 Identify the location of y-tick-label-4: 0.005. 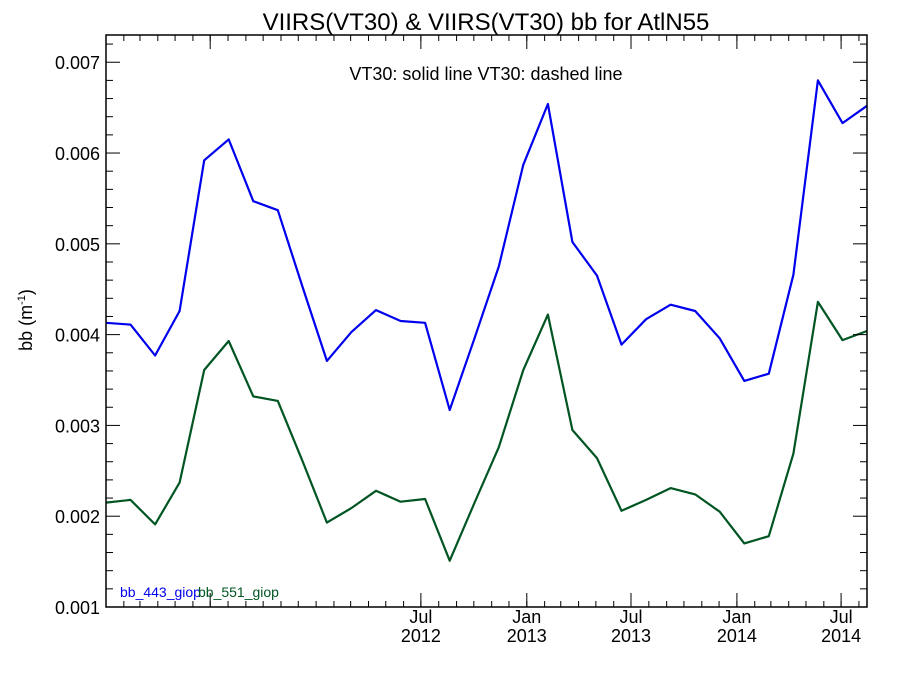
(77, 245).